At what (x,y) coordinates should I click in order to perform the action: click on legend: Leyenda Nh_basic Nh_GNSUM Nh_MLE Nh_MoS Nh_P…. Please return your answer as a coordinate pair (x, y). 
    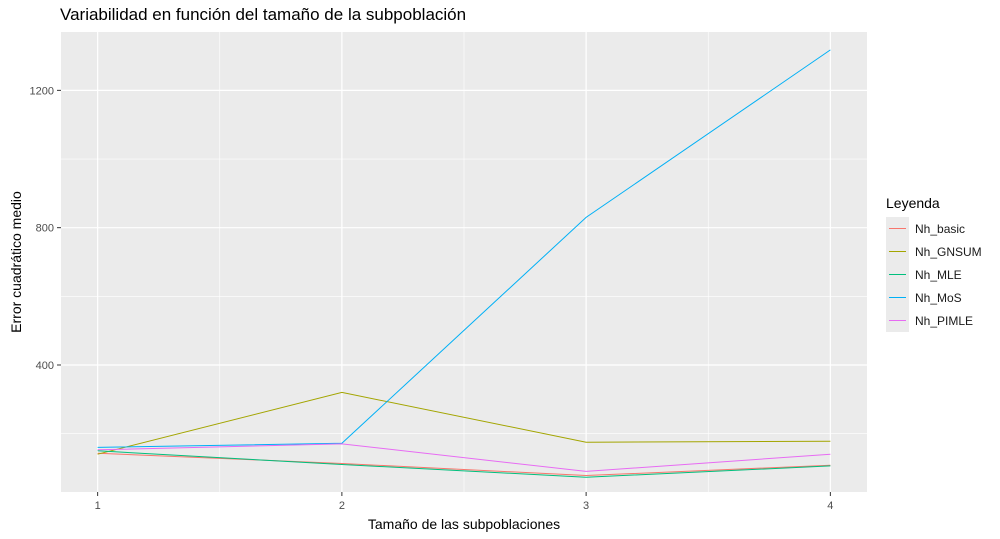
    Looking at the image, I should click on (934, 263).